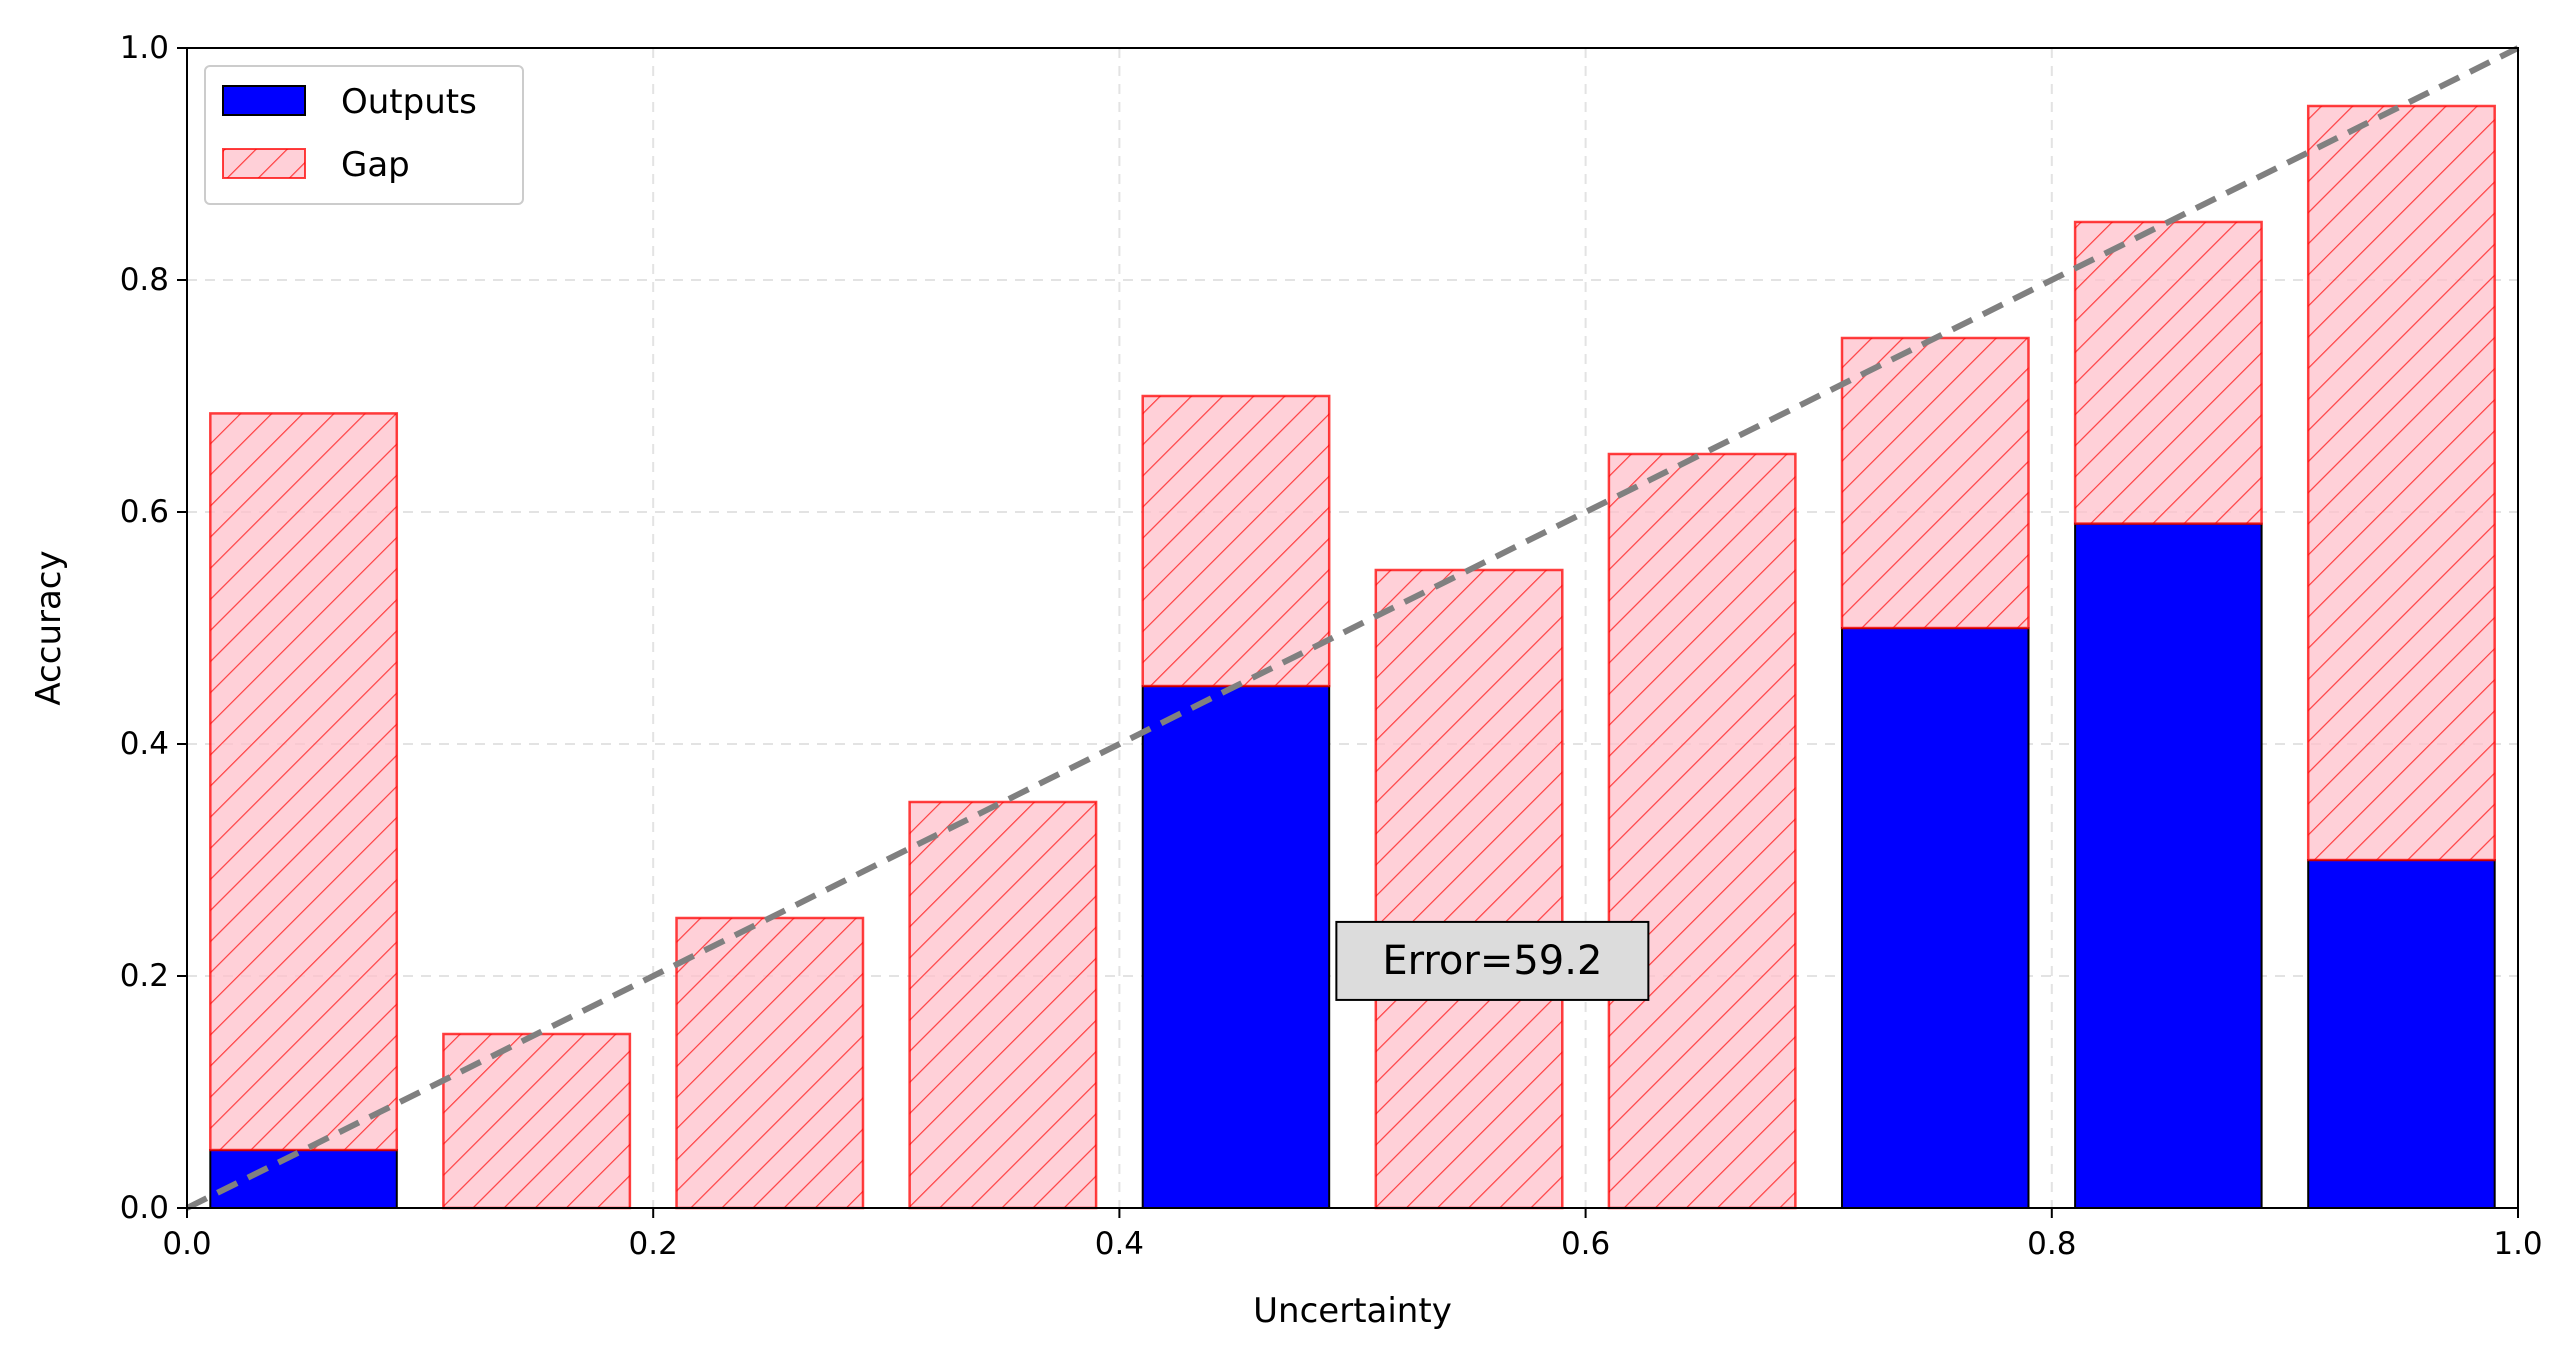 The height and width of the screenshot is (1361, 2572). What do you see at coordinates (49, 627) in the screenshot?
I see `y-axis-label: Accuracy` at bounding box center [49, 627].